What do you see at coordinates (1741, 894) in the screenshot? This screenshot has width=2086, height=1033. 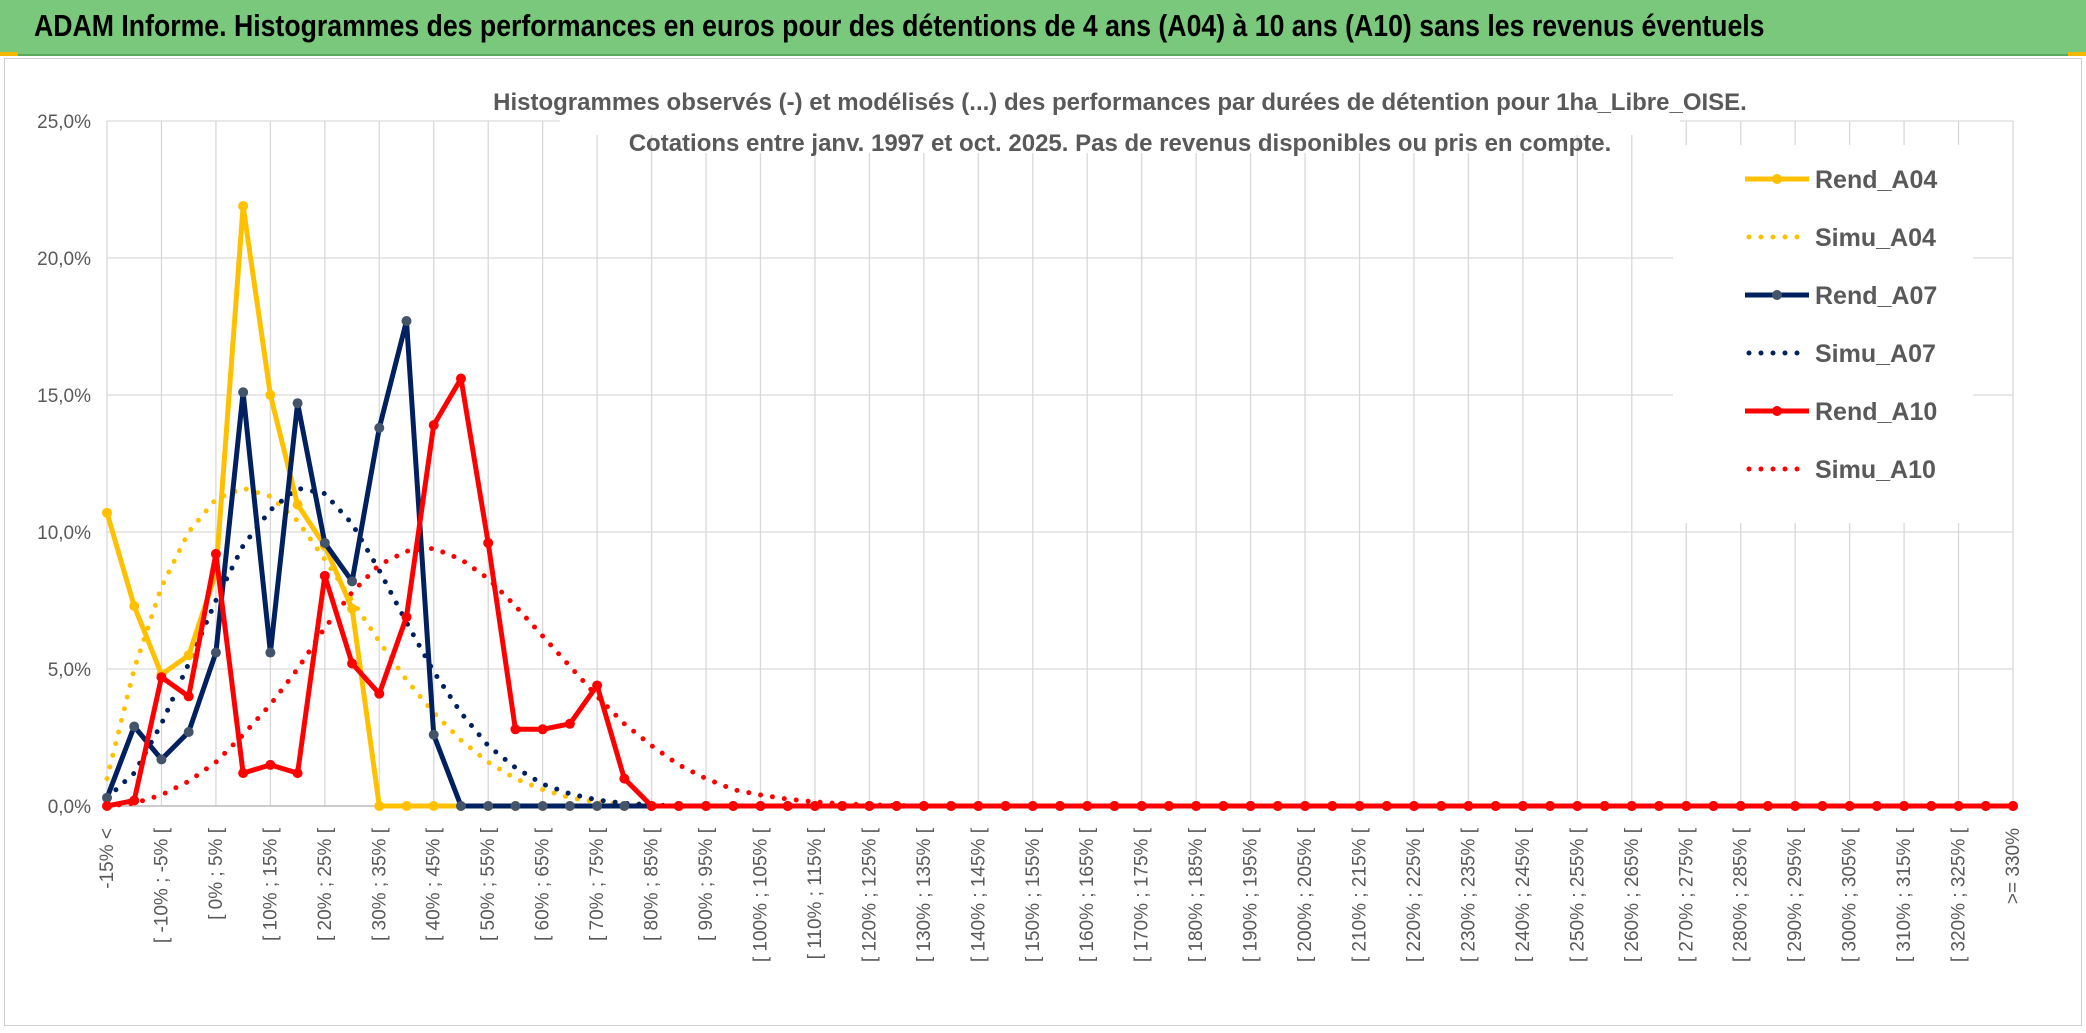 I see `x-tick-label: [ 280% ; 285% [` at bounding box center [1741, 894].